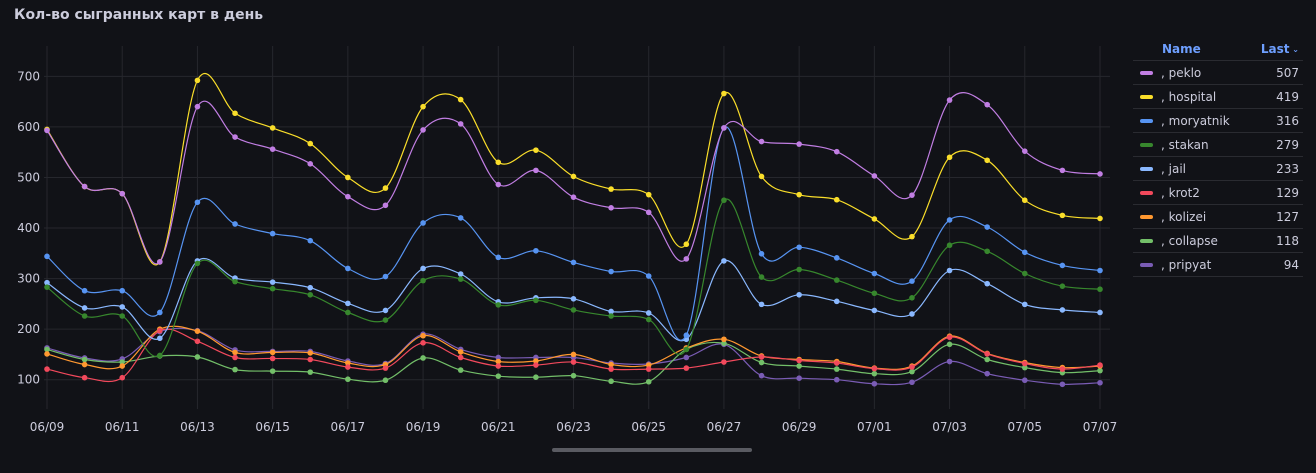 This screenshot has width=1316, height=473. What do you see at coordinates (1271, 49) in the screenshot?
I see `legend-header-last-sort: Last ⌄` at bounding box center [1271, 49].